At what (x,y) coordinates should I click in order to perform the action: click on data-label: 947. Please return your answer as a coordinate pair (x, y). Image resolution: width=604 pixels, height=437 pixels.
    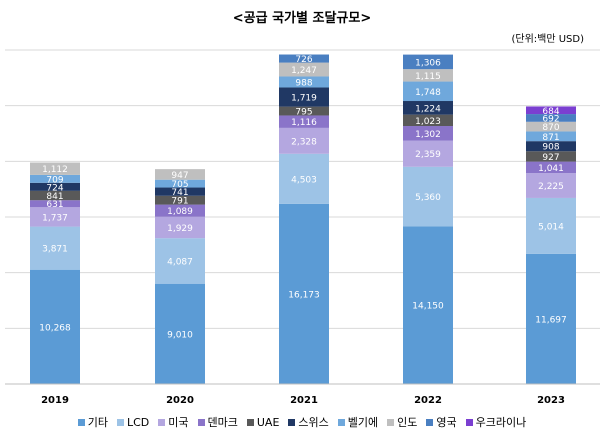
    Looking at the image, I should click on (179, 176).